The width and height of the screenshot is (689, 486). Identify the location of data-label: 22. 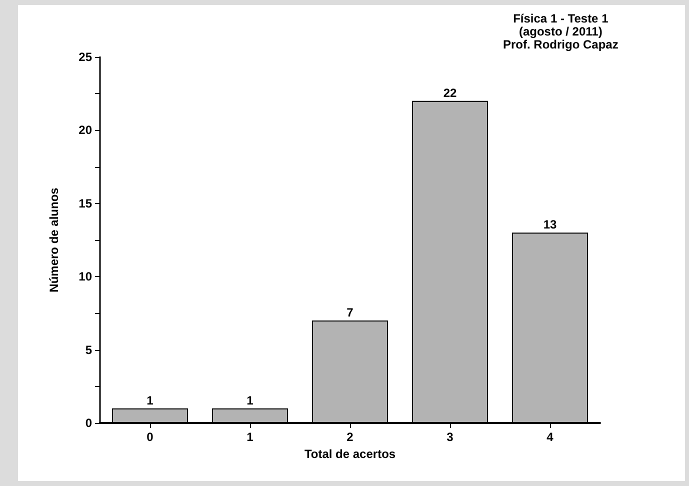
(450, 93).